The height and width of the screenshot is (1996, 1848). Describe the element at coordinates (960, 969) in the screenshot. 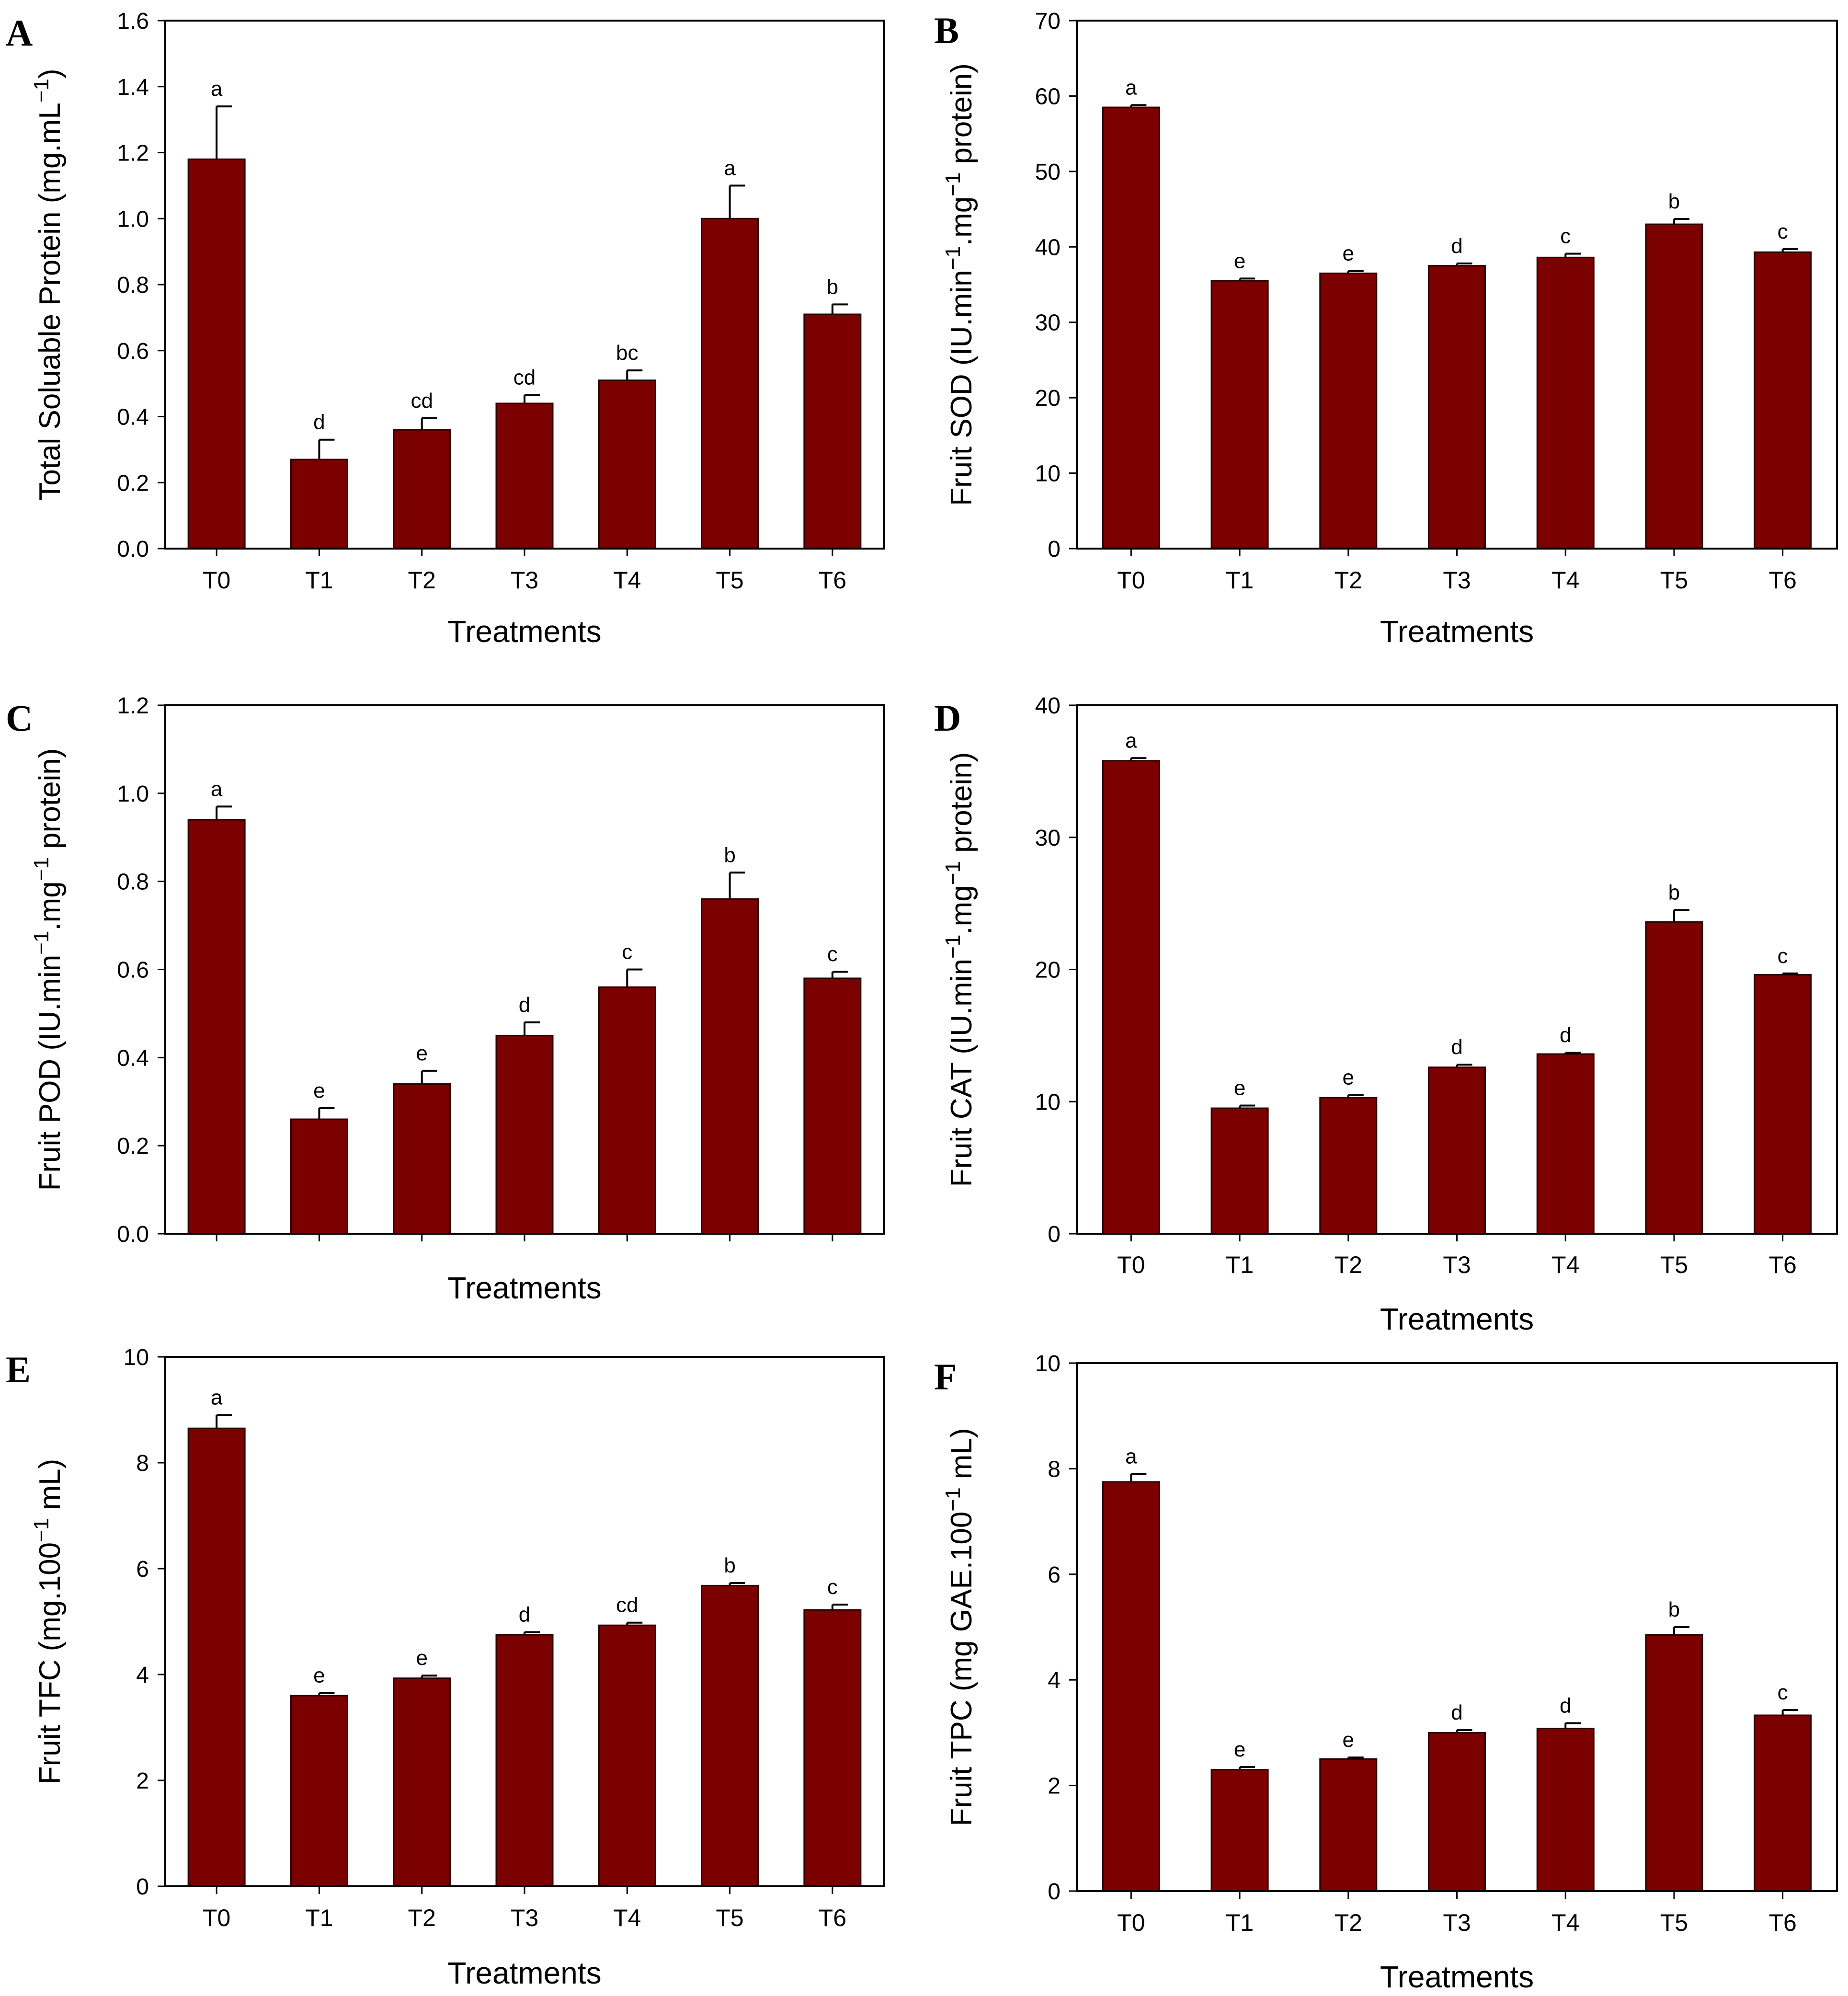

I see `y-axis-label: Fruit CAT (IU.min−1.mg−1 protein)` at that location.